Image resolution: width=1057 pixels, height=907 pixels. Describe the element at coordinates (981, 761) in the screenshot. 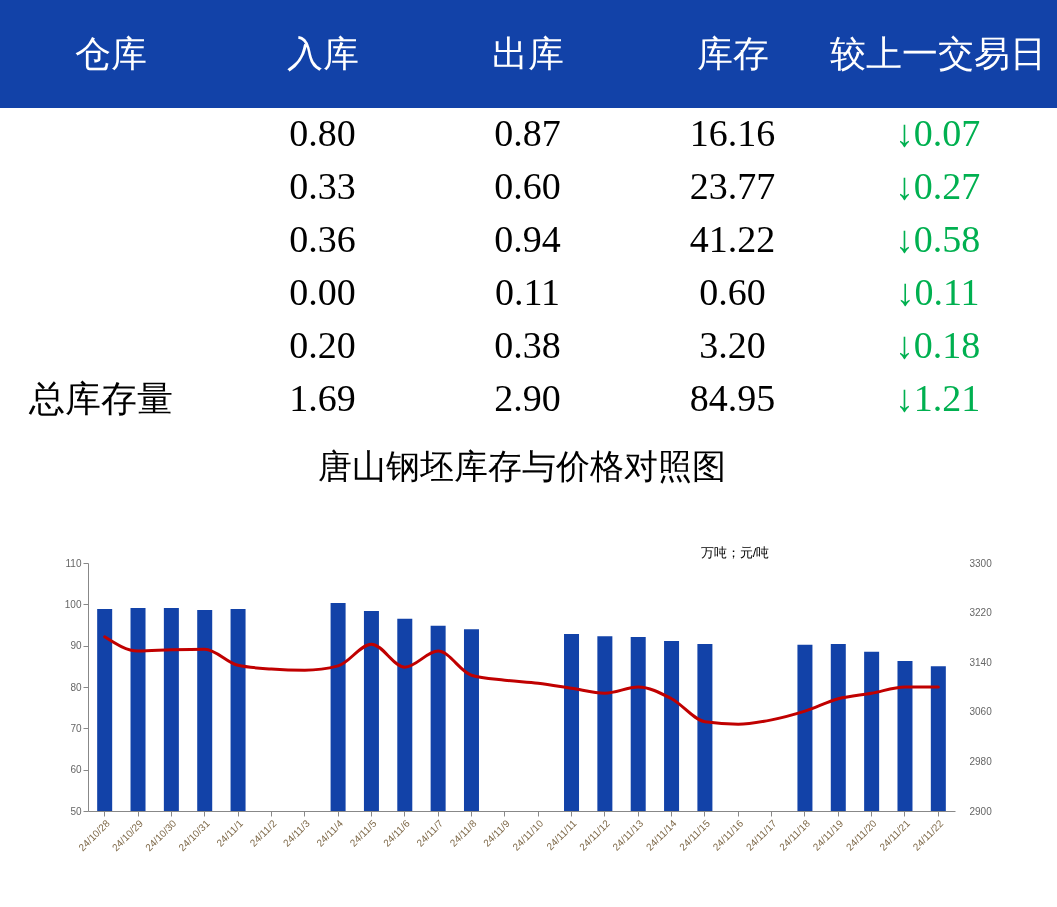

I see `y2-tick-label: 2980` at that location.